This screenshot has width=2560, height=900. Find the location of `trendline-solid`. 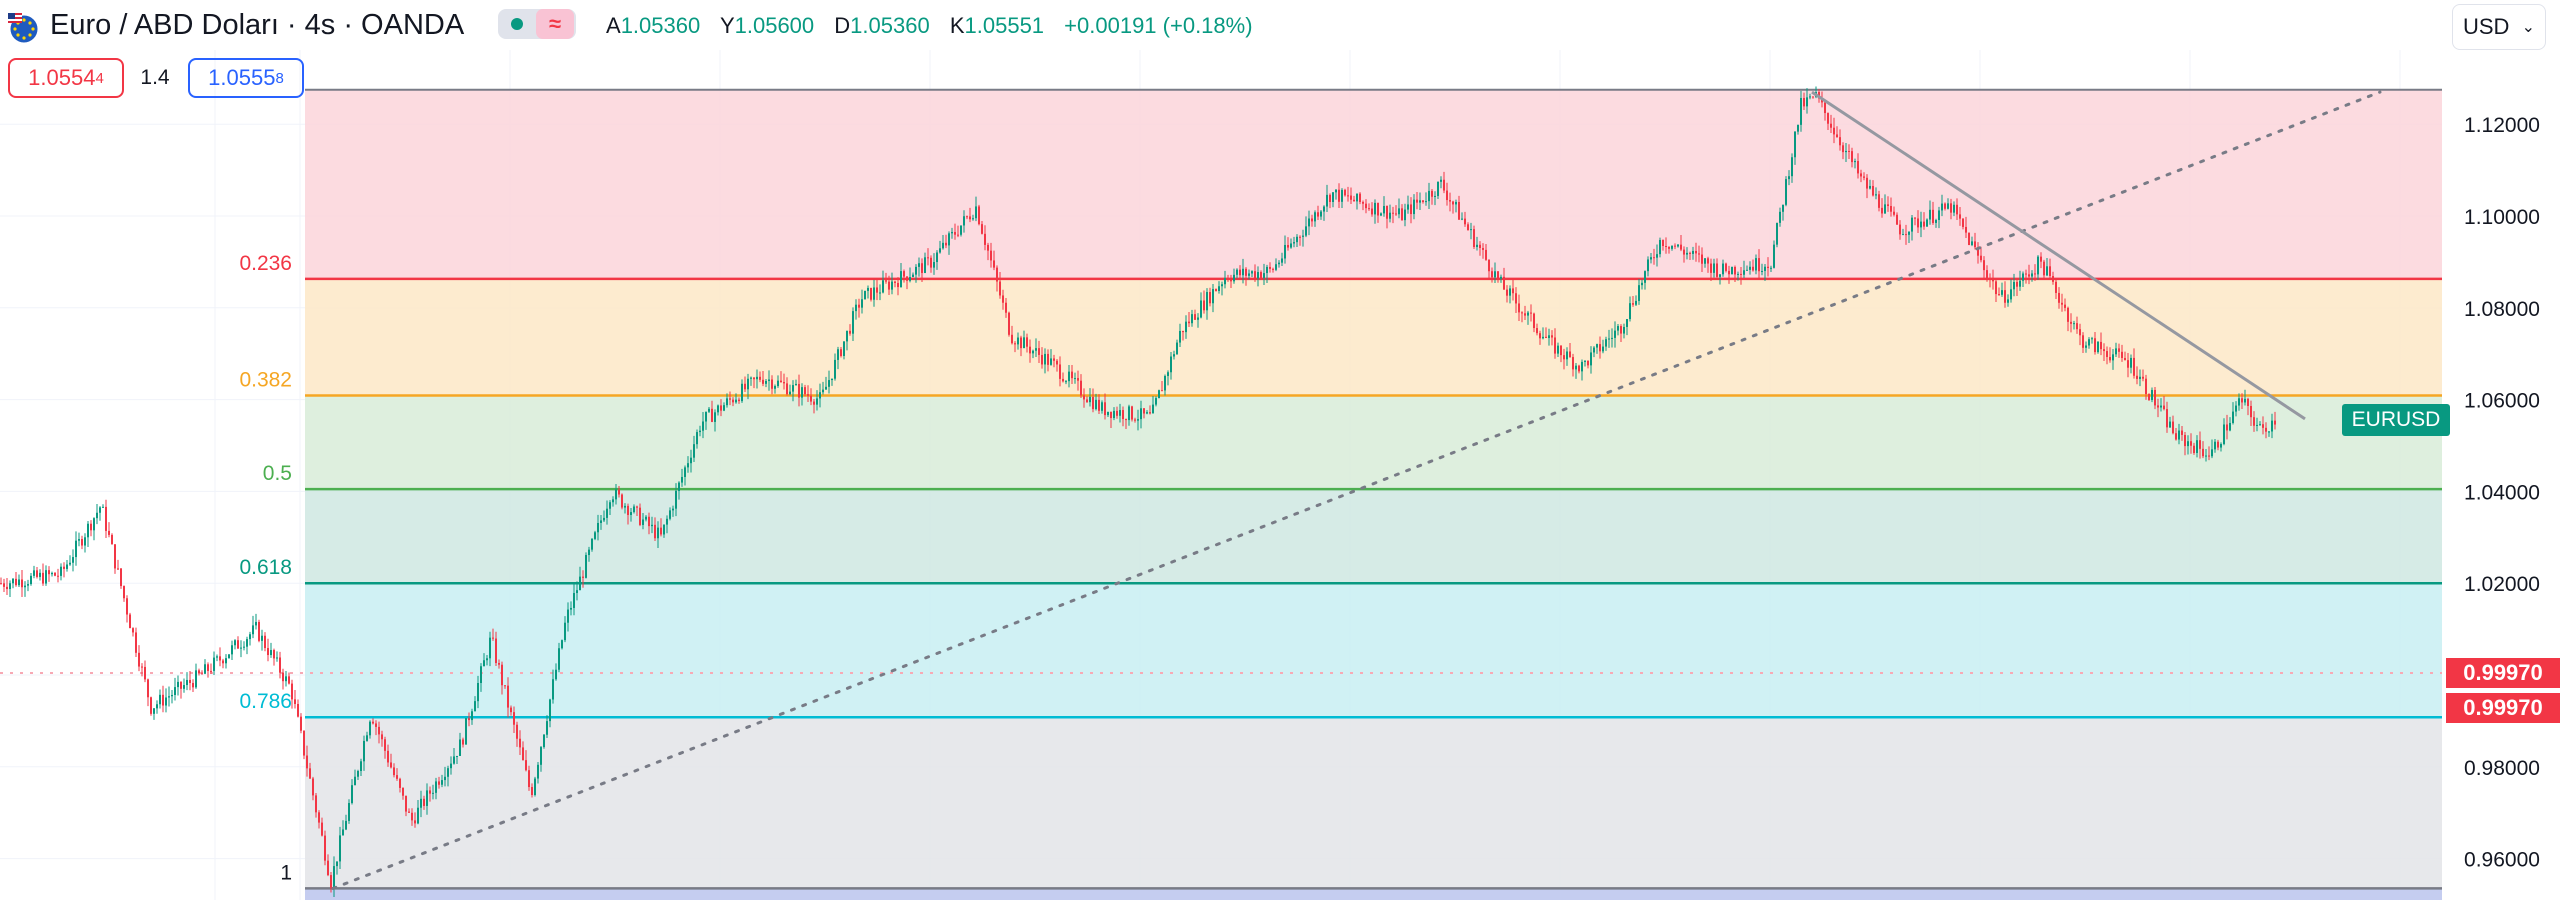

trendline-solid is located at coordinates (2058, 255).